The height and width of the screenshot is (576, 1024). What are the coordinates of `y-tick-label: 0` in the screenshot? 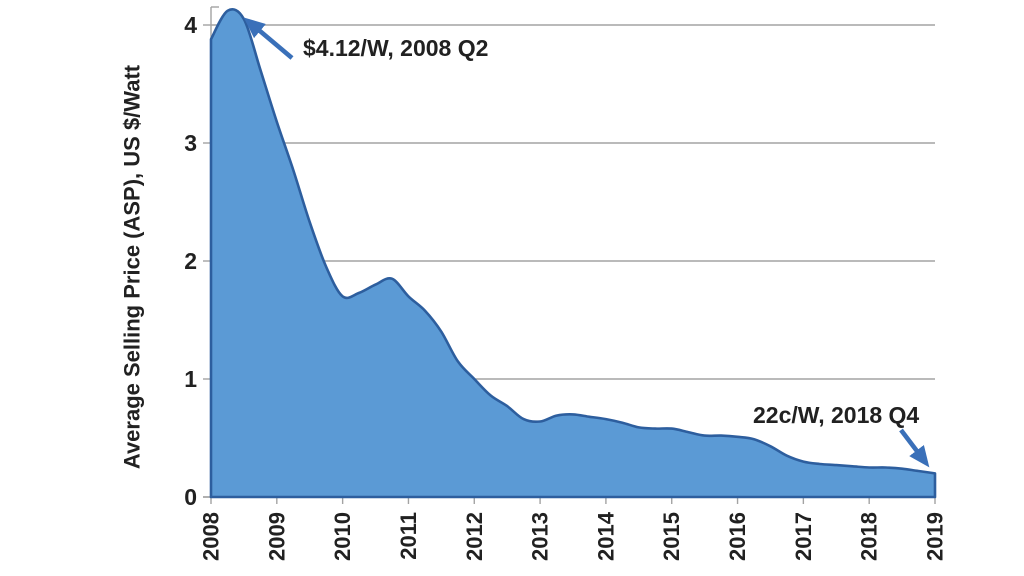 It's located at (190, 497).